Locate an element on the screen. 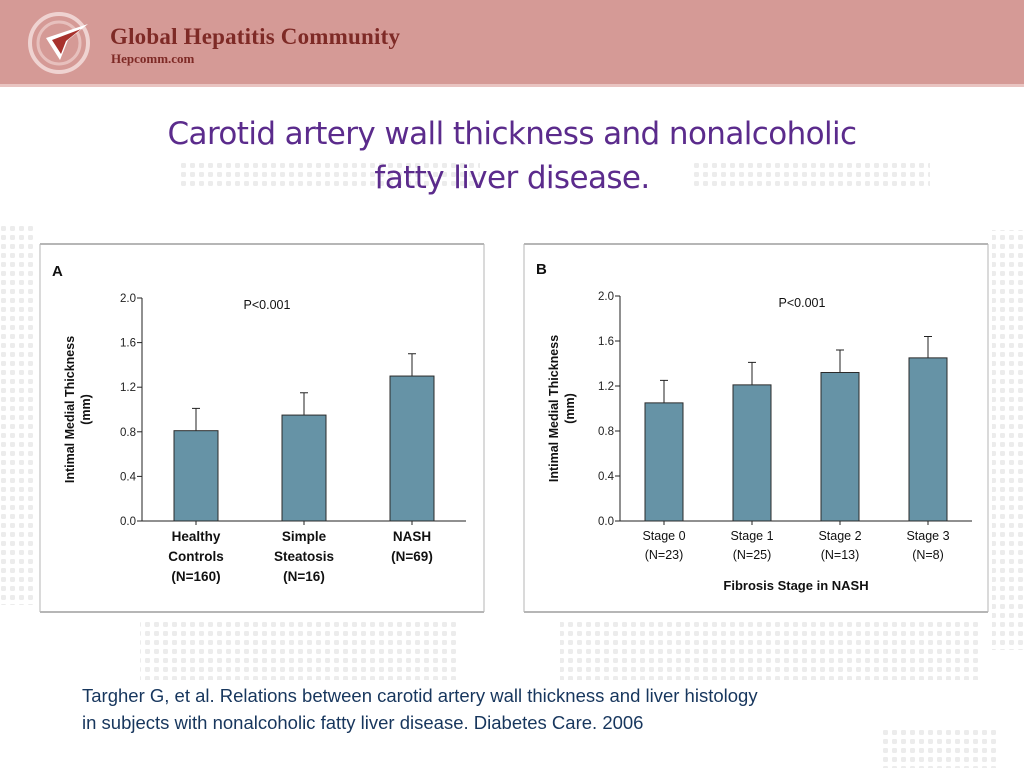 The height and width of the screenshot is (768, 1024). panel-label: B is located at coordinates (541, 269).